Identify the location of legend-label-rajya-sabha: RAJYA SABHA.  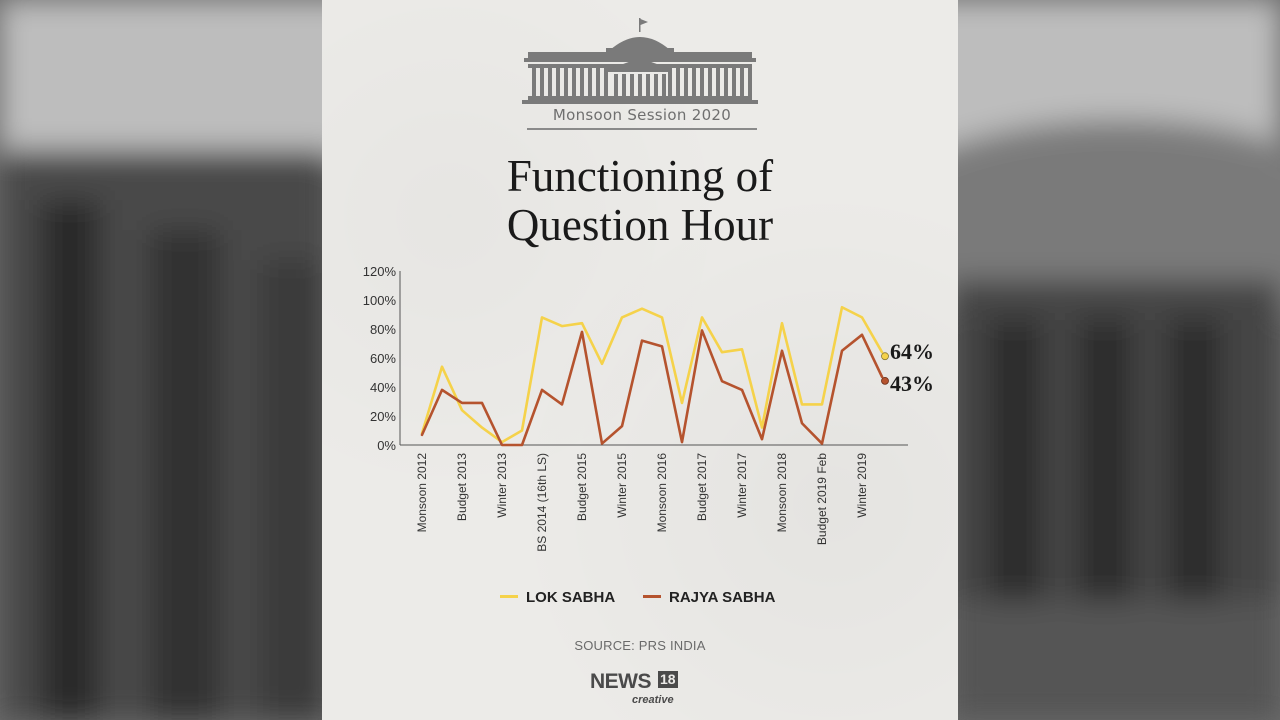
(722, 597).